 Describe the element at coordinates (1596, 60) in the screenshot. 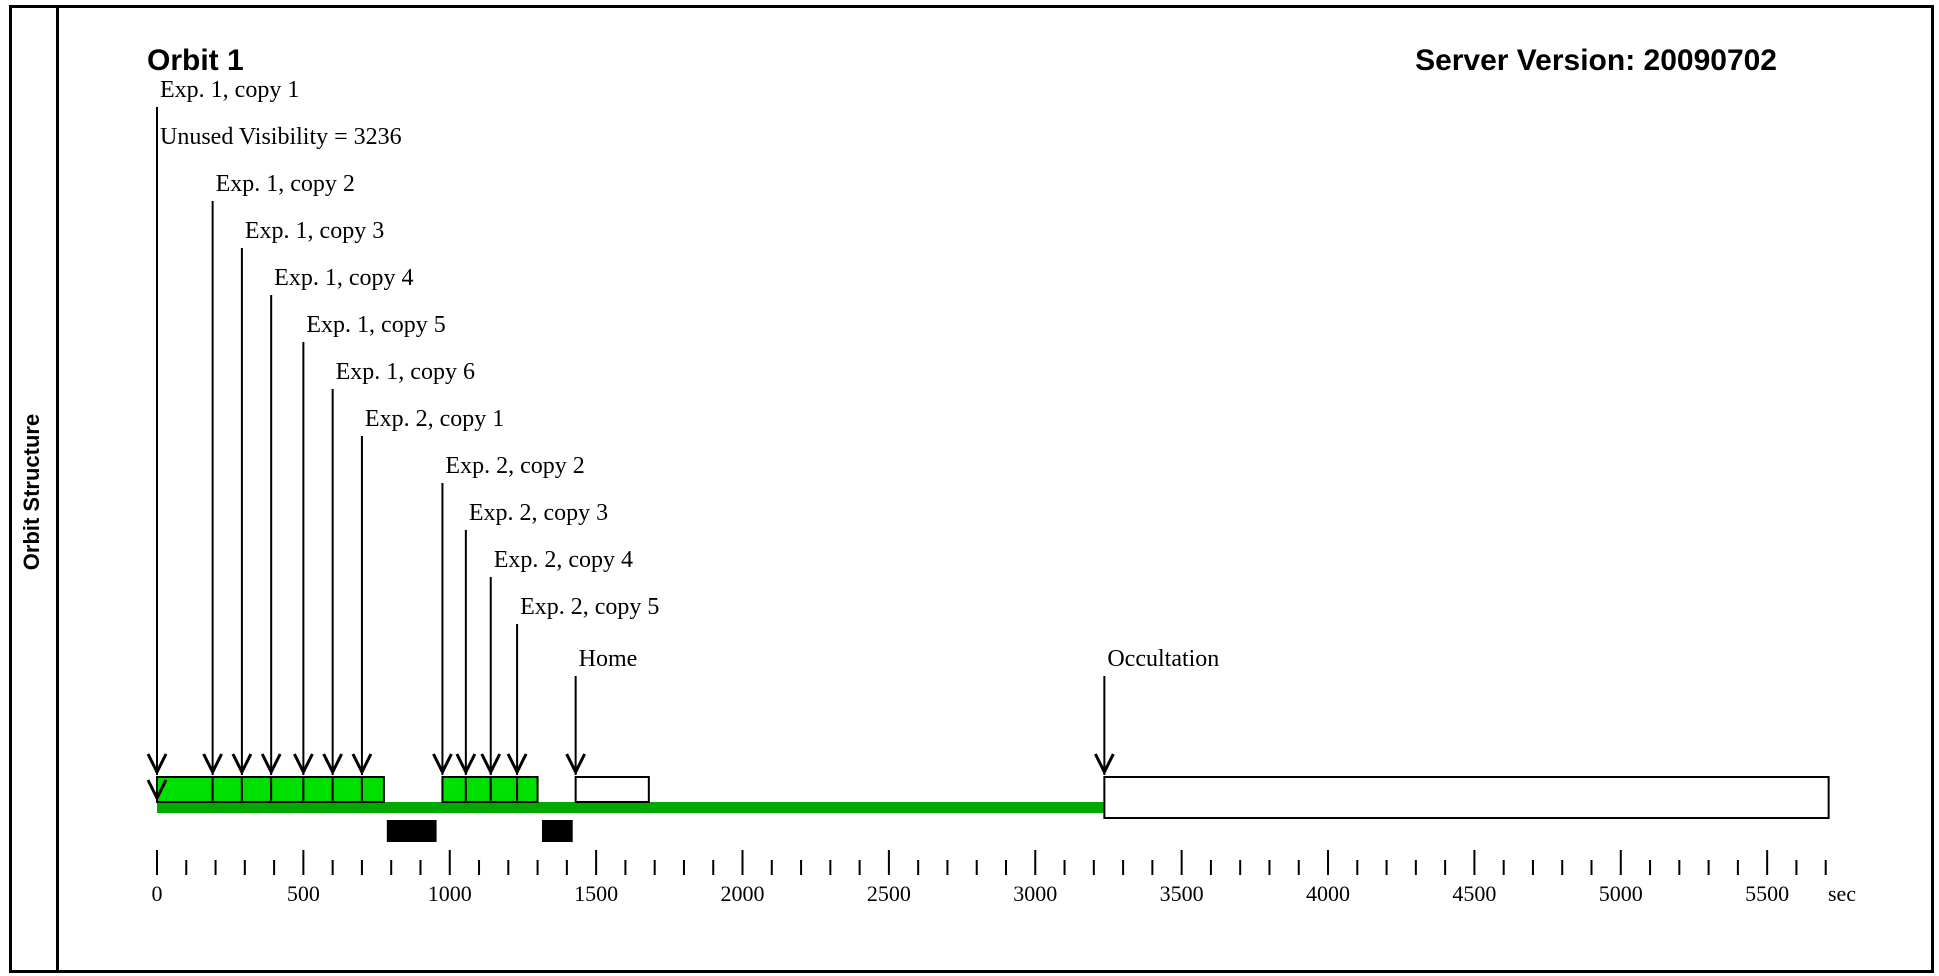

I see `server-version: Server Version: 20090702` at that location.